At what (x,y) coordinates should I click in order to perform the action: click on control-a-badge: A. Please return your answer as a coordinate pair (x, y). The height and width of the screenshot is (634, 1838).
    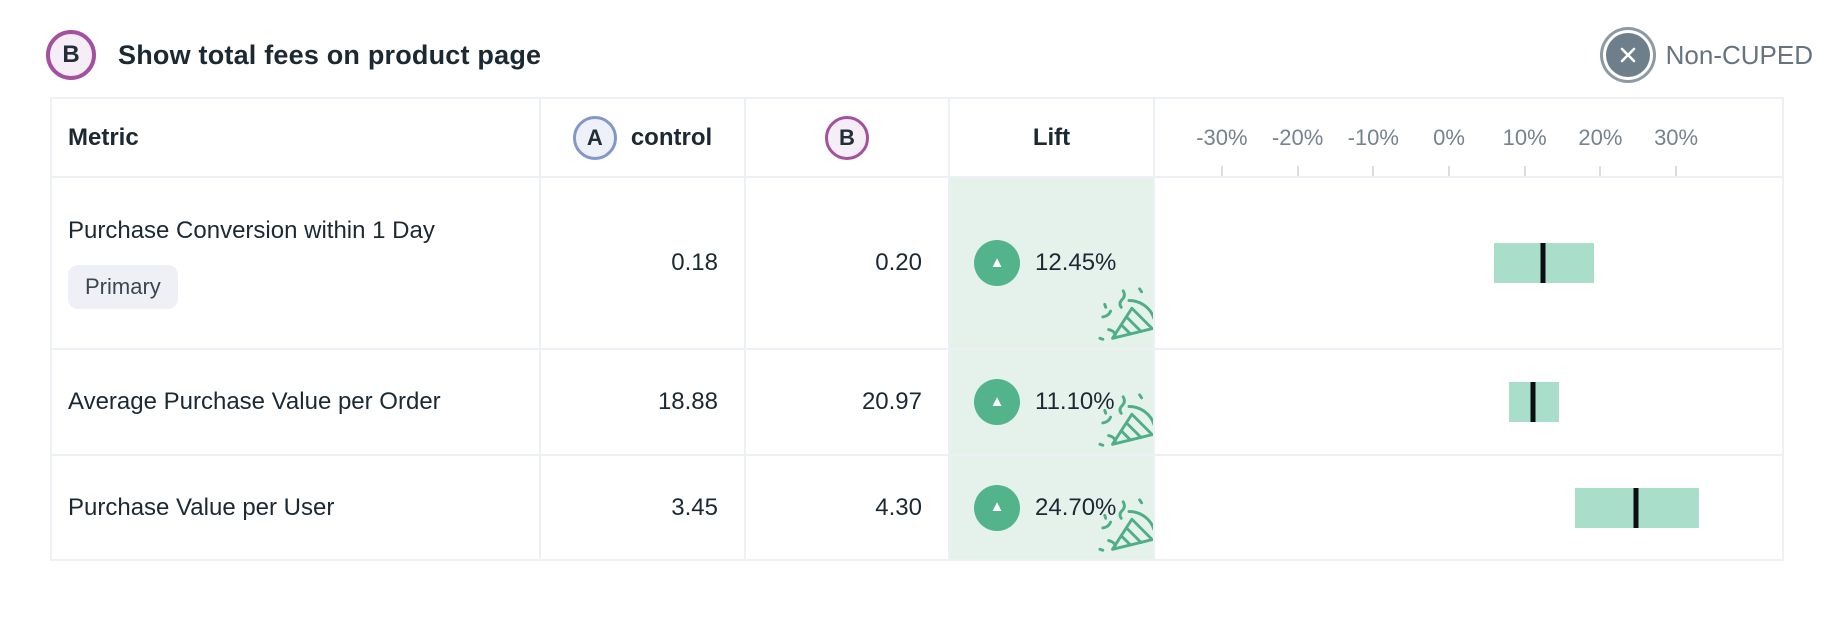
    Looking at the image, I should click on (594, 137).